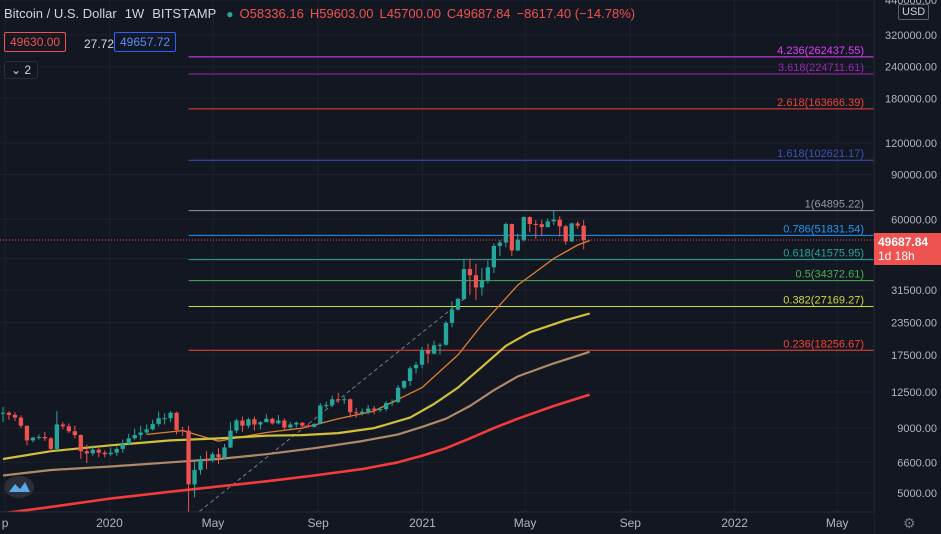 This screenshot has width=941, height=534. What do you see at coordinates (909, 523) in the screenshot?
I see `gear-icon: ⚙` at bounding box center [909, 523].